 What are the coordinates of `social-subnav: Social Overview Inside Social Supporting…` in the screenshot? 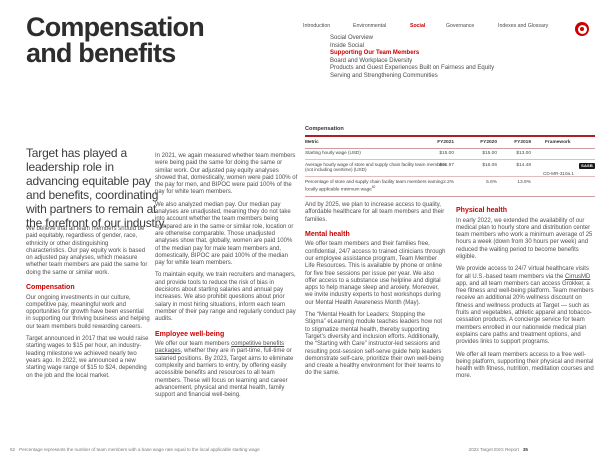 It's located at (450, 58).